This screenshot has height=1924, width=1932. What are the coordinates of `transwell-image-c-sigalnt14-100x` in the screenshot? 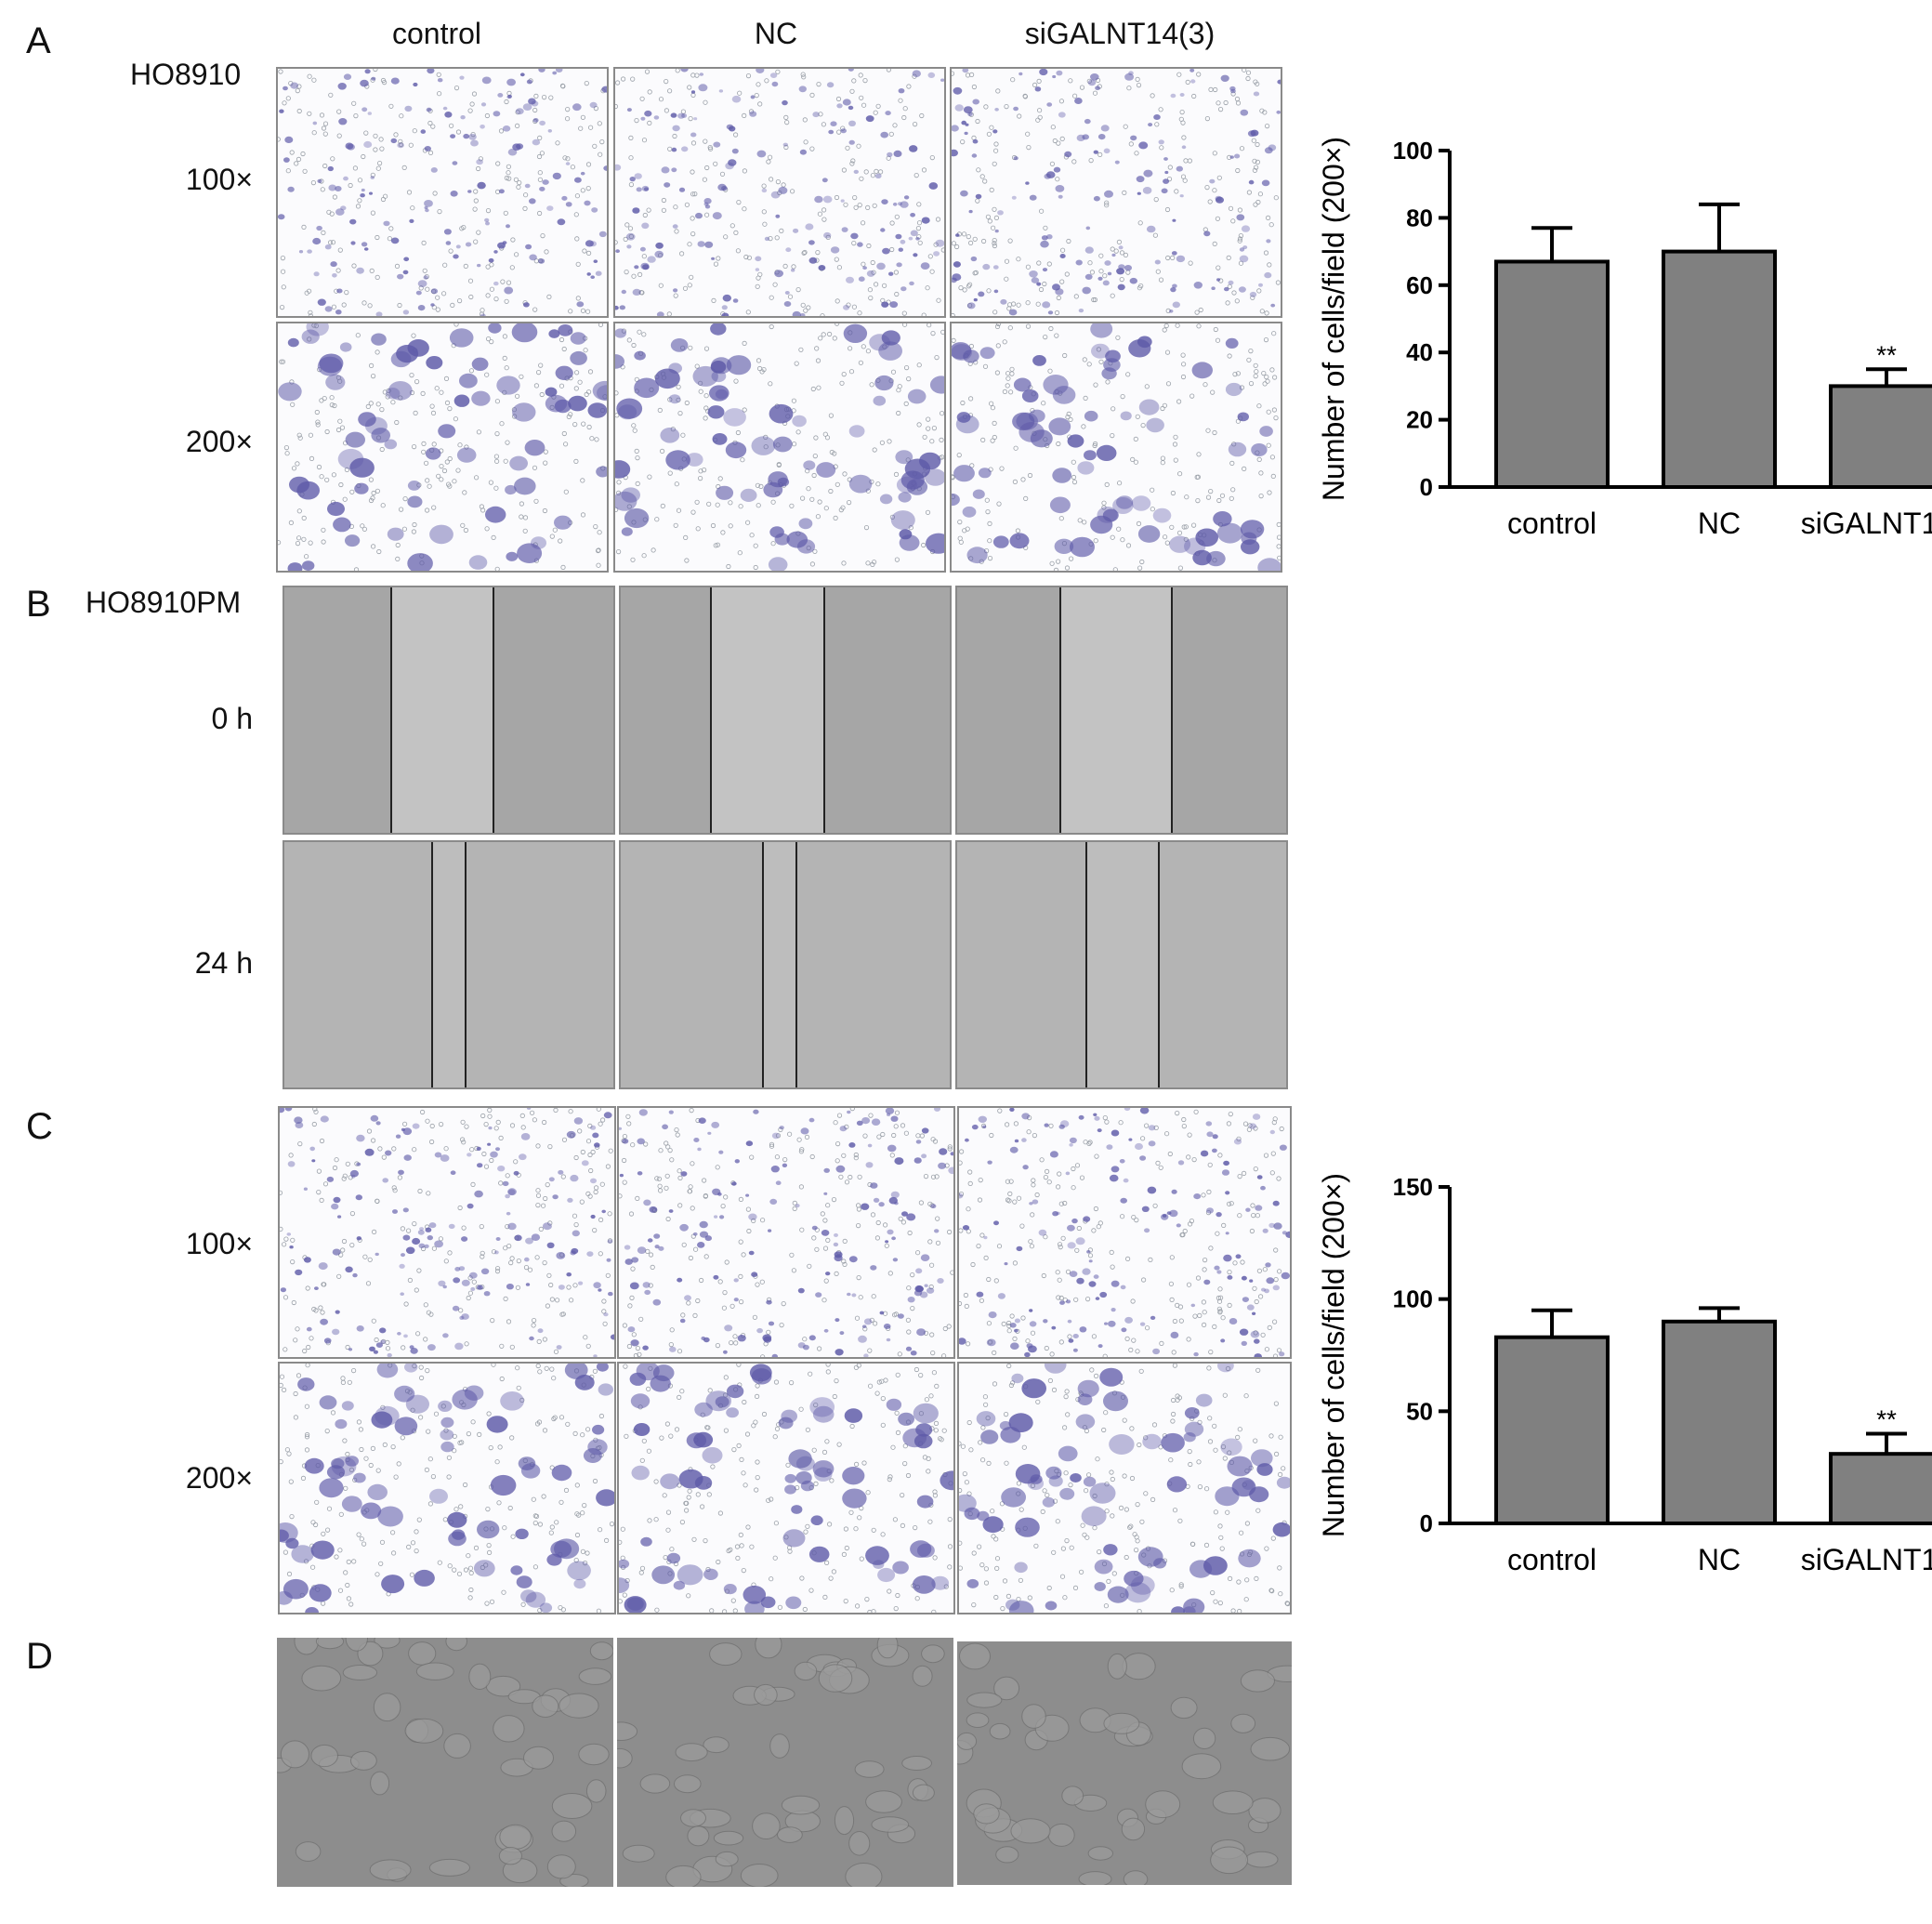 It's located at (1124, 1232).